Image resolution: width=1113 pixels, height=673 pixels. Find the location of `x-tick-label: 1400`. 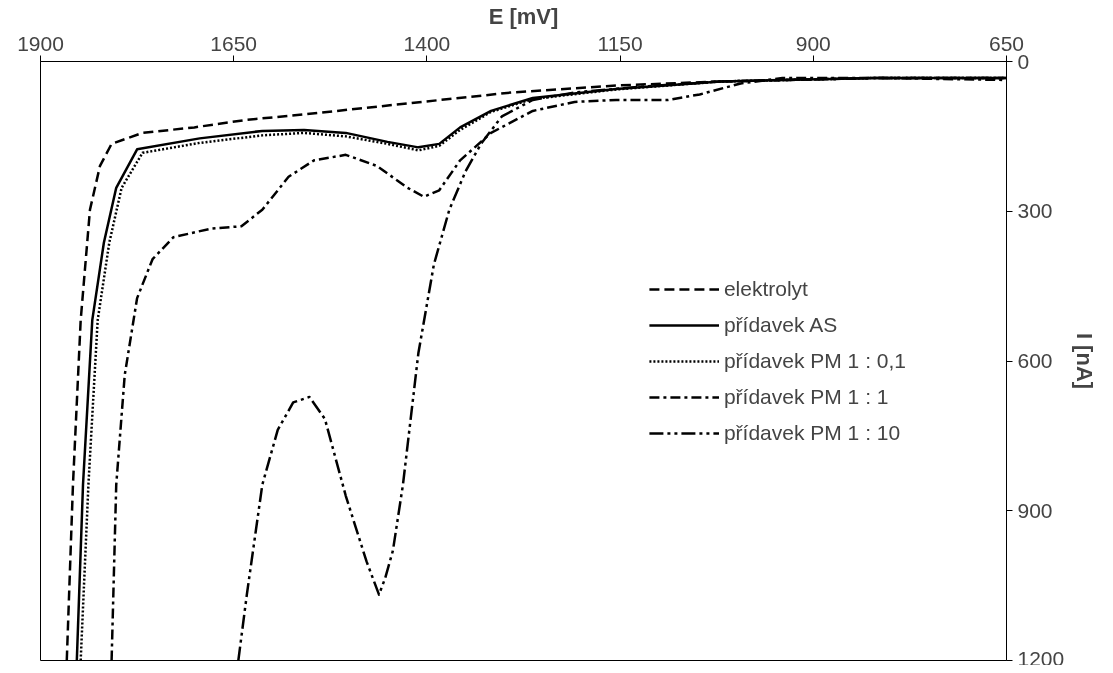

x-tick-label: 1400 is located at coordinates (427, 43).